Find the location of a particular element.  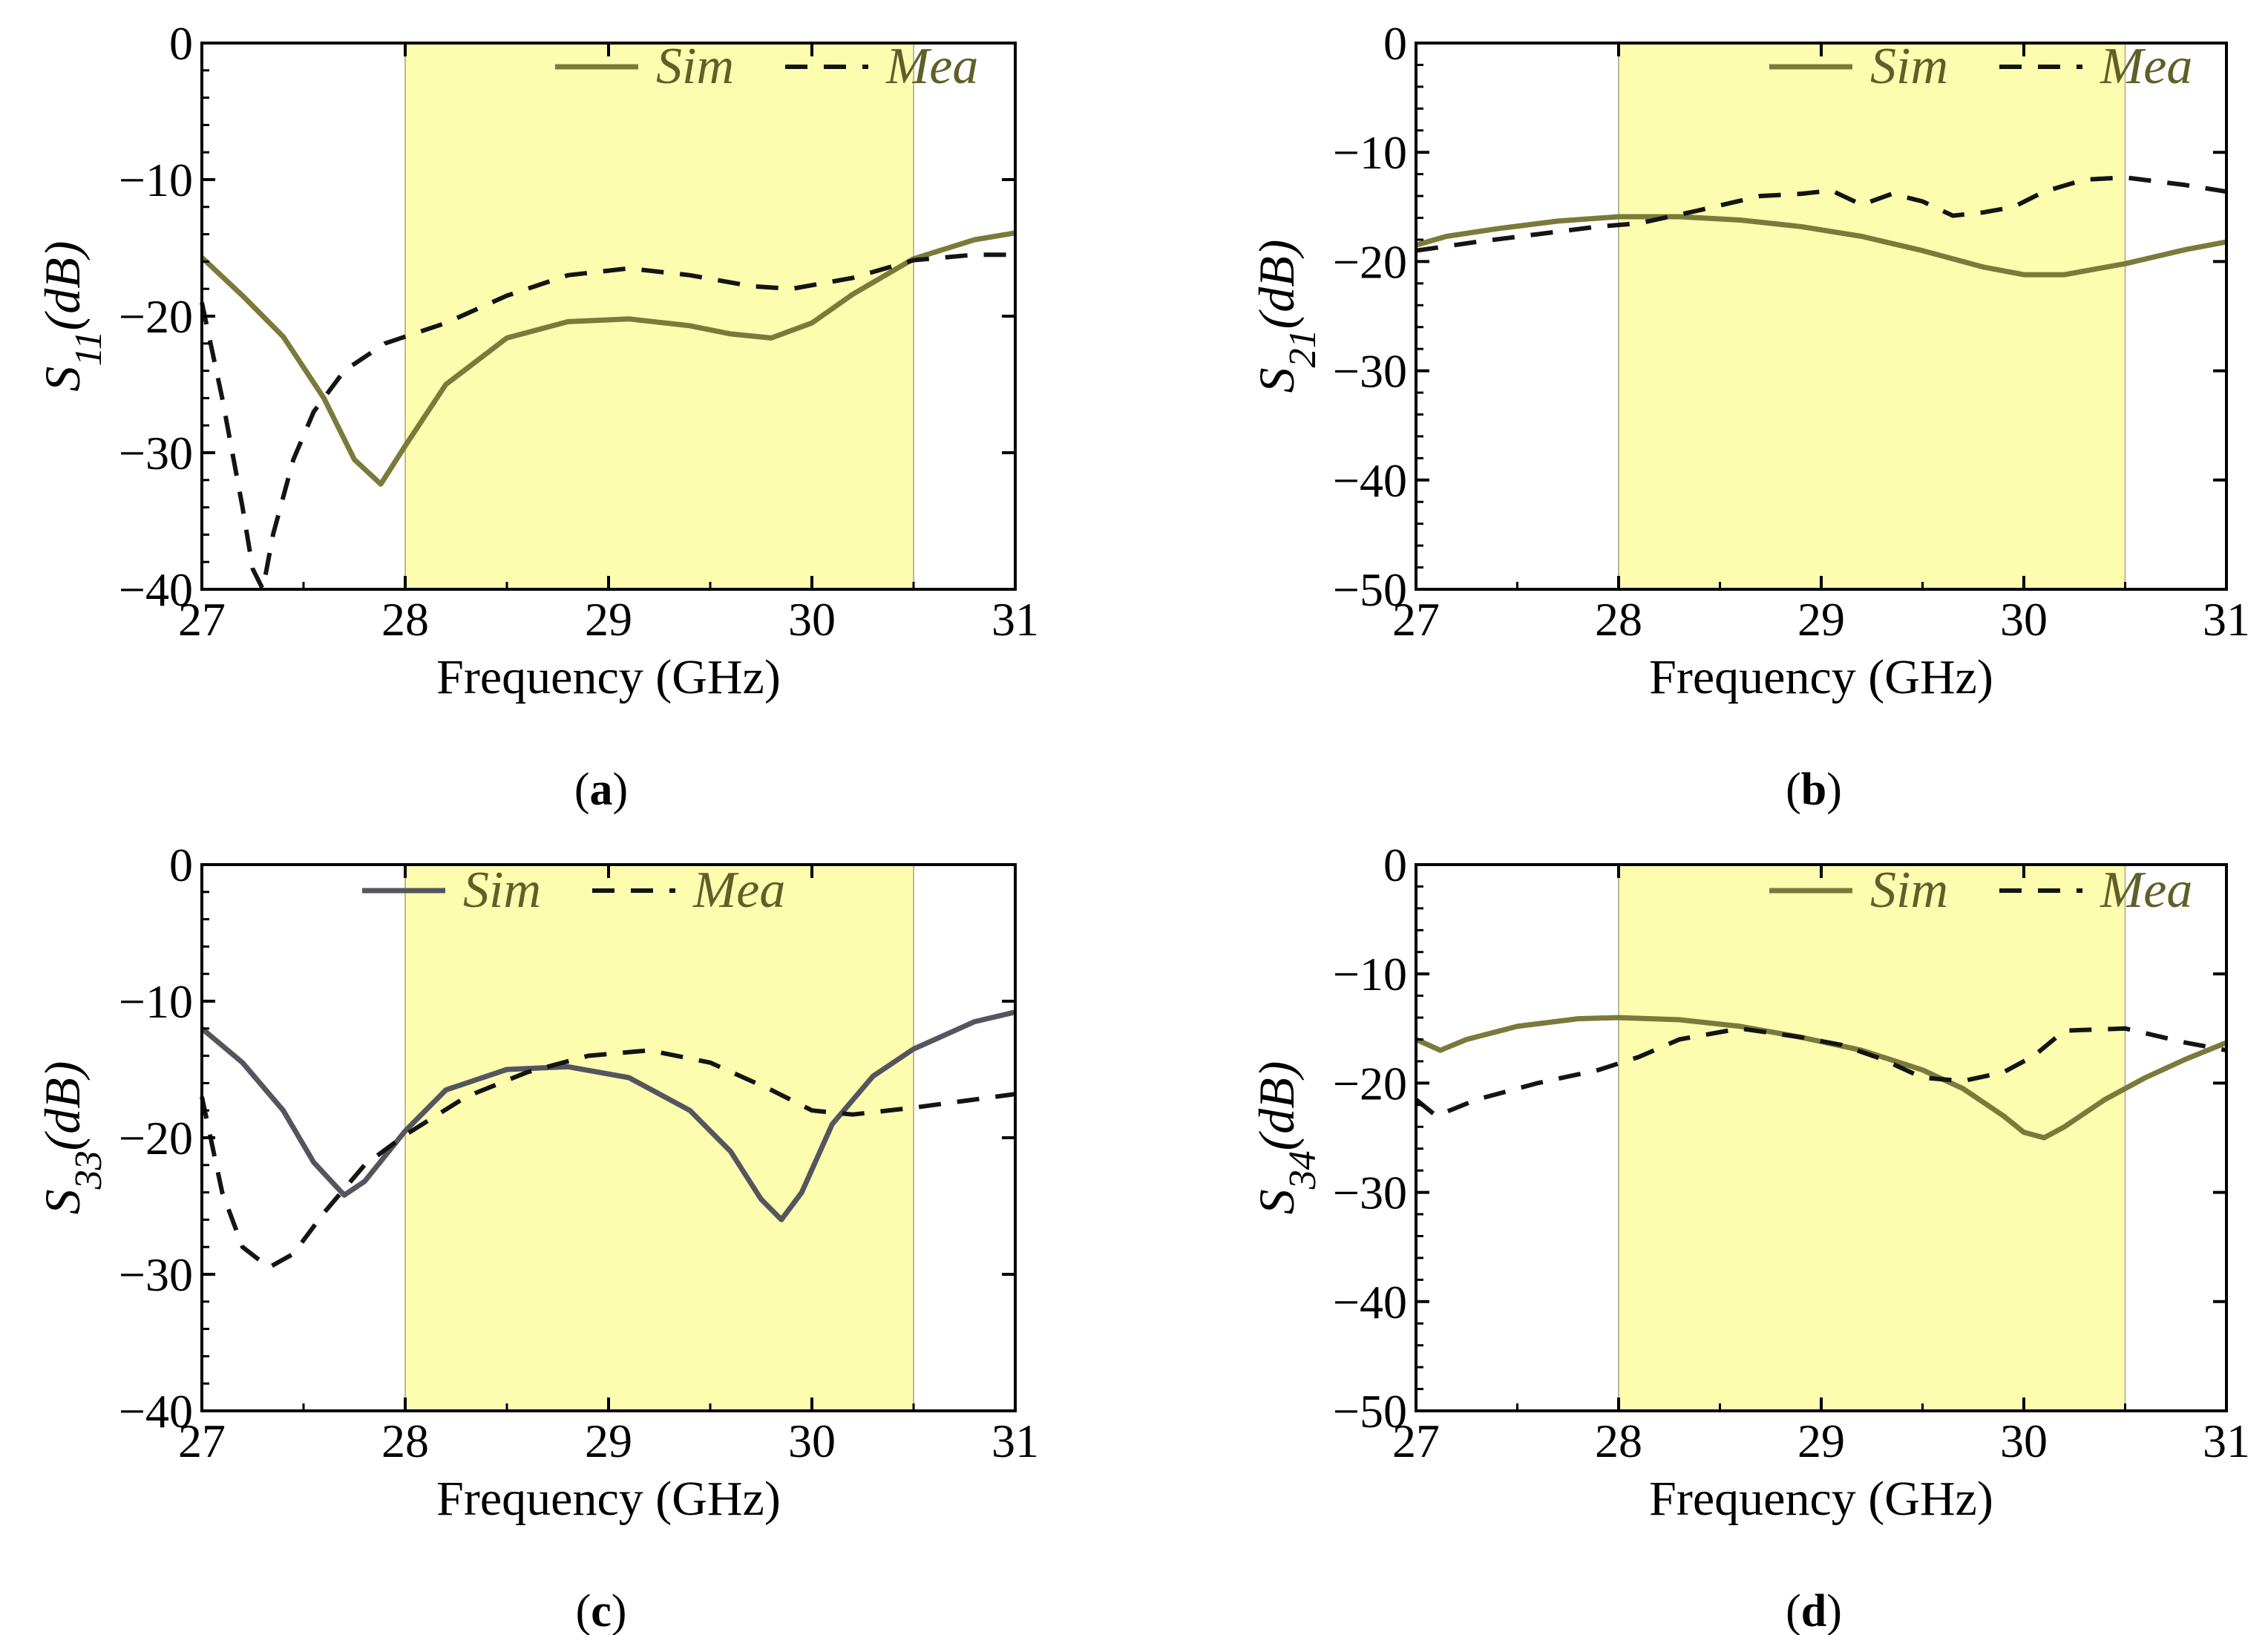

panel-letter: b is located at coordinates (1813, 789).